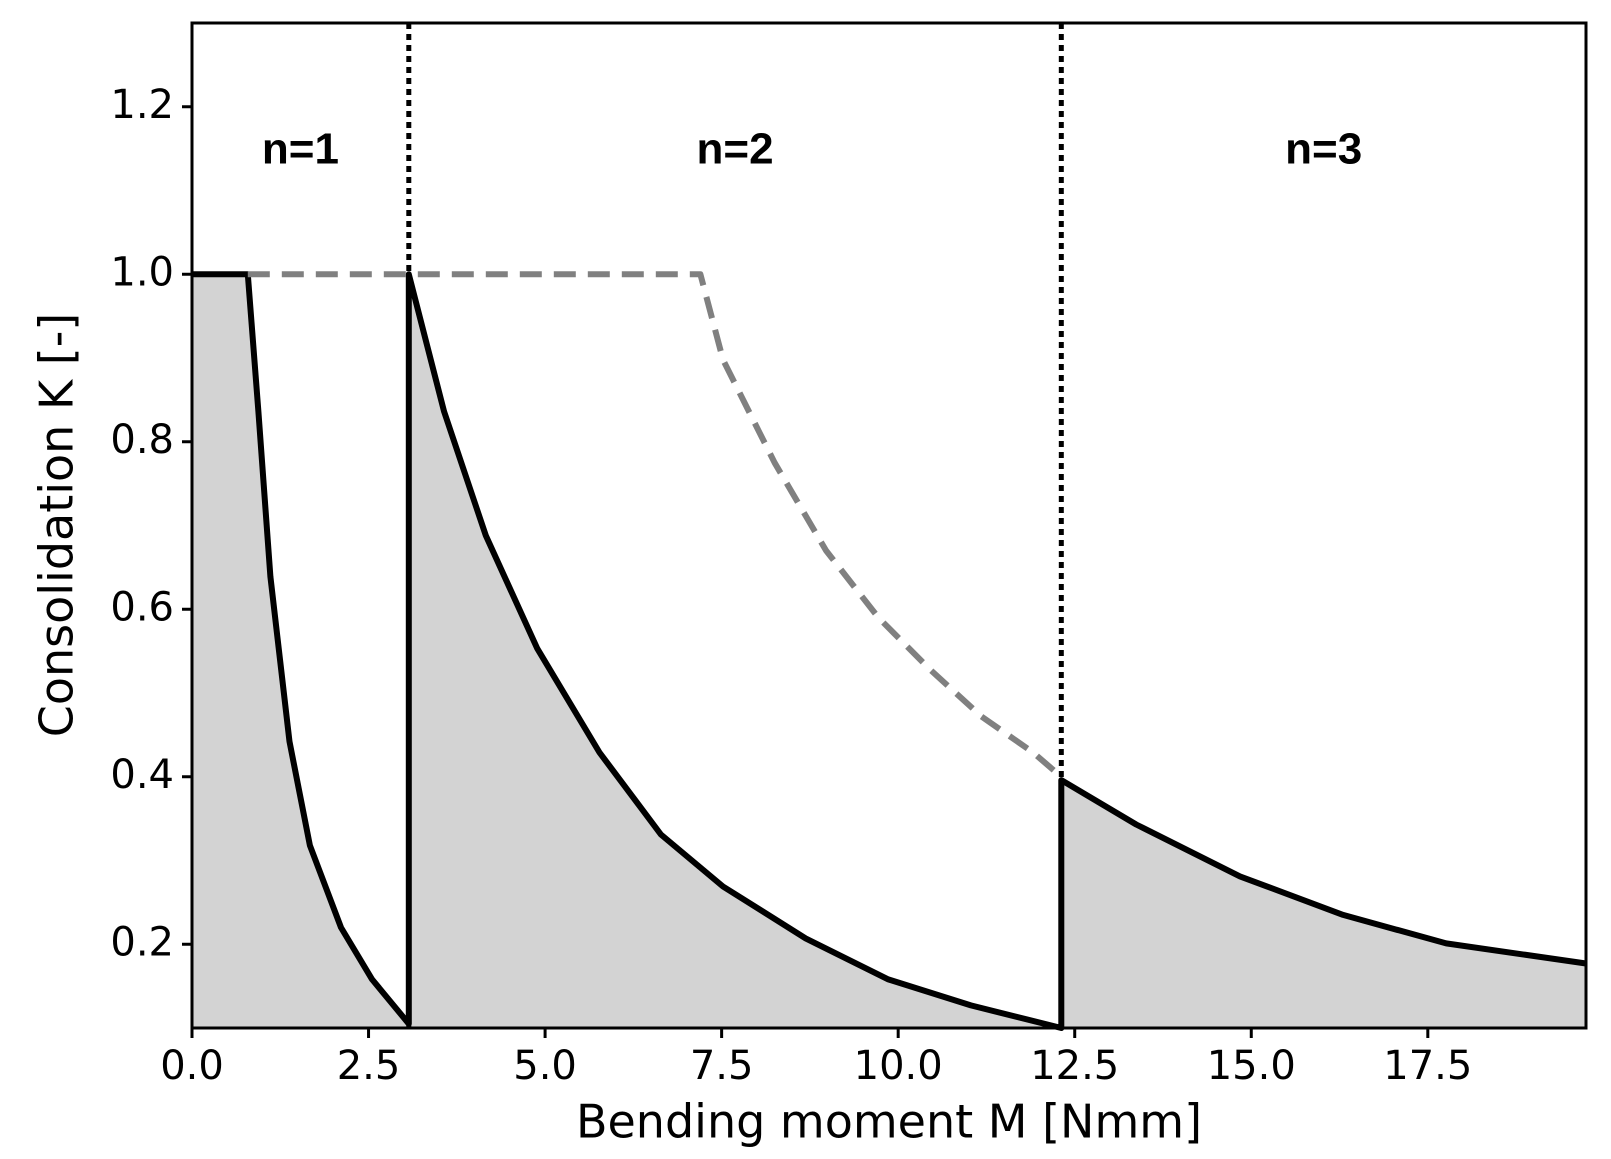 The width and height of the screenshot is (1611, 1159). What do you see at coordinates (545, 1066) in the screenshot?
I see `x-tick-label: 5.0` at bounding box center [545, 1066].